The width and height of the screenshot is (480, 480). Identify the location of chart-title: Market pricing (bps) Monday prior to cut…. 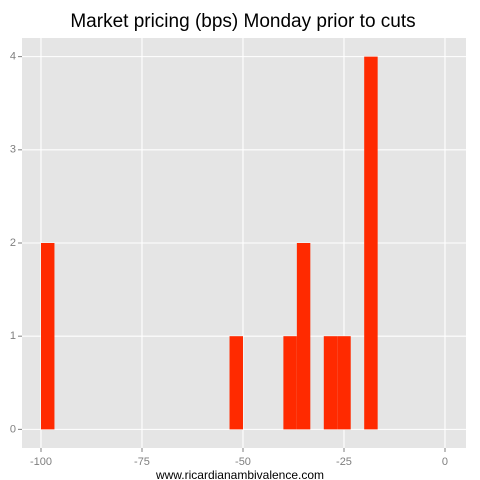
(242, 21).